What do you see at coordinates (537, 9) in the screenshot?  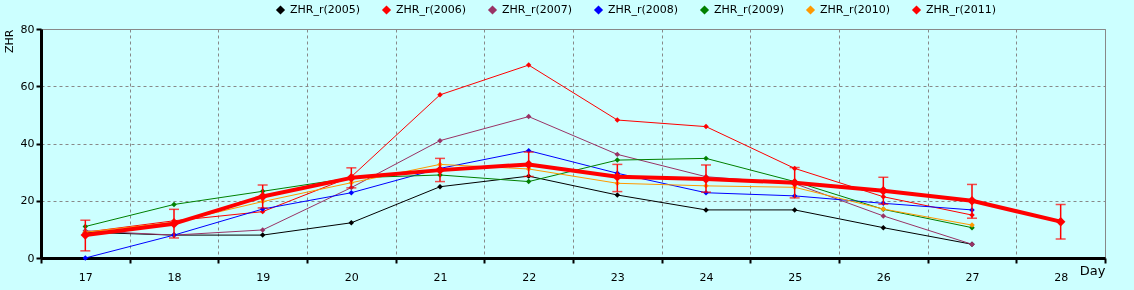 I see `legend-label: ZHR_r(2007)` at bounding box center [537, 9].